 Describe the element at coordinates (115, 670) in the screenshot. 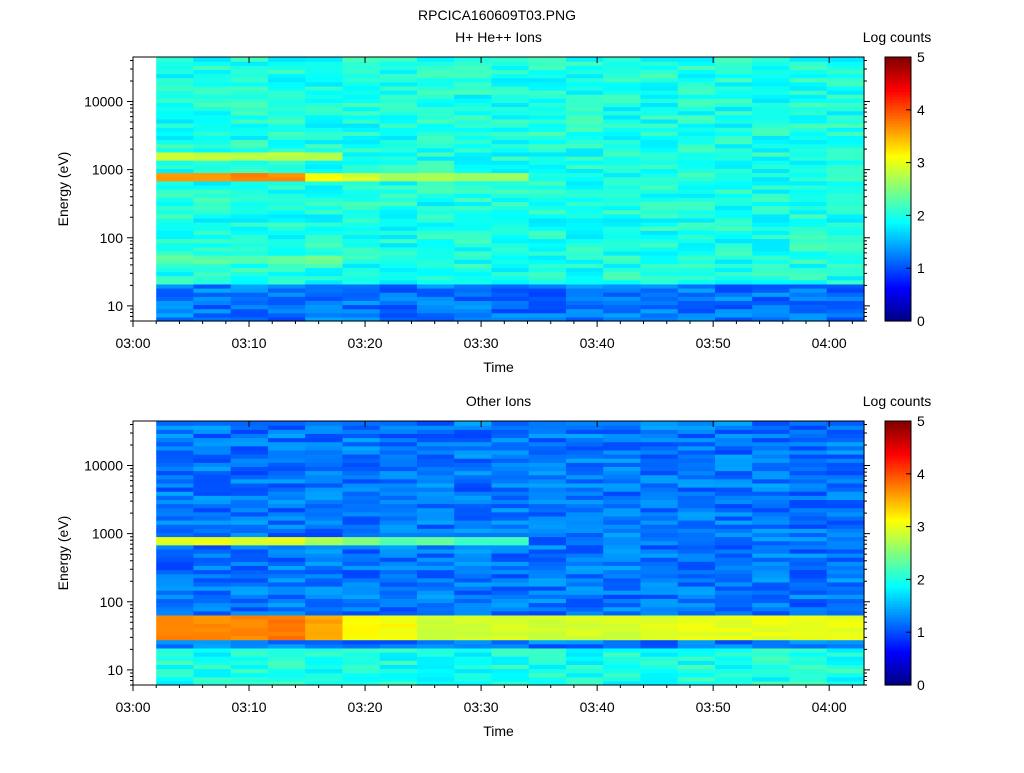

I see `y-tick-label: 10` at that location.